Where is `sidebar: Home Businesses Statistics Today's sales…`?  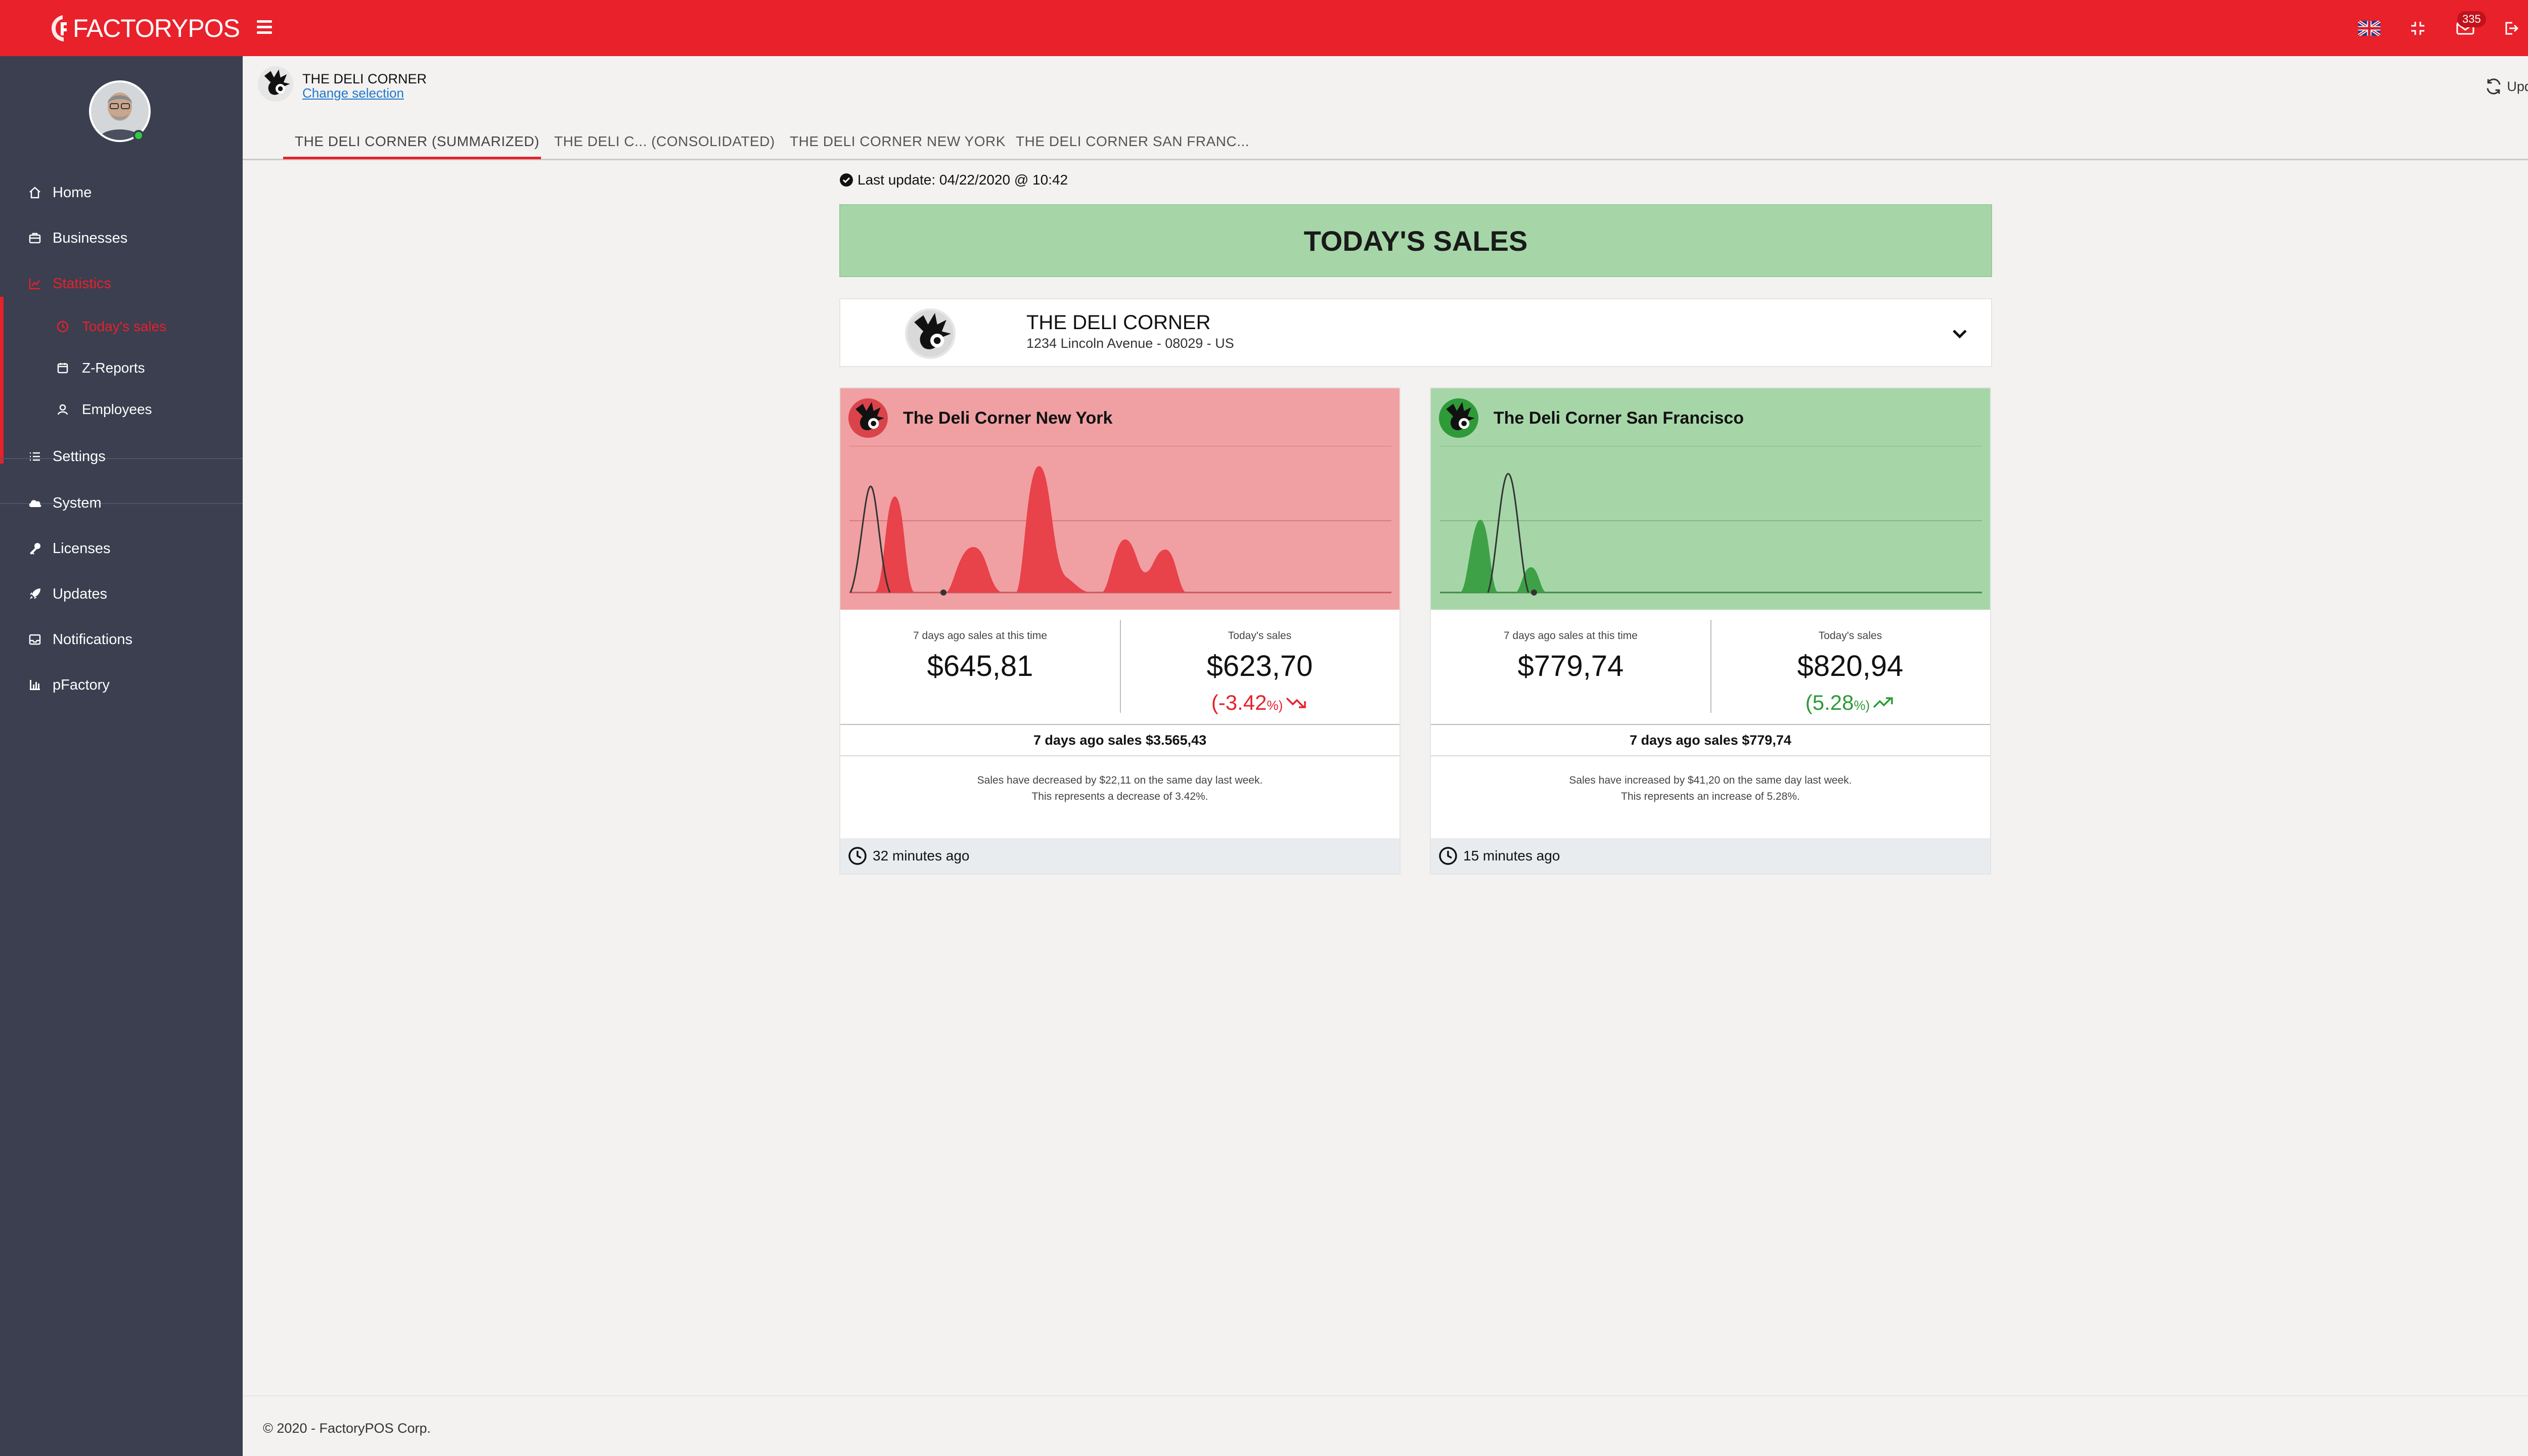
sidebar: Home Businesses Statistics Today's sales… is located at coordinates (122, 756).